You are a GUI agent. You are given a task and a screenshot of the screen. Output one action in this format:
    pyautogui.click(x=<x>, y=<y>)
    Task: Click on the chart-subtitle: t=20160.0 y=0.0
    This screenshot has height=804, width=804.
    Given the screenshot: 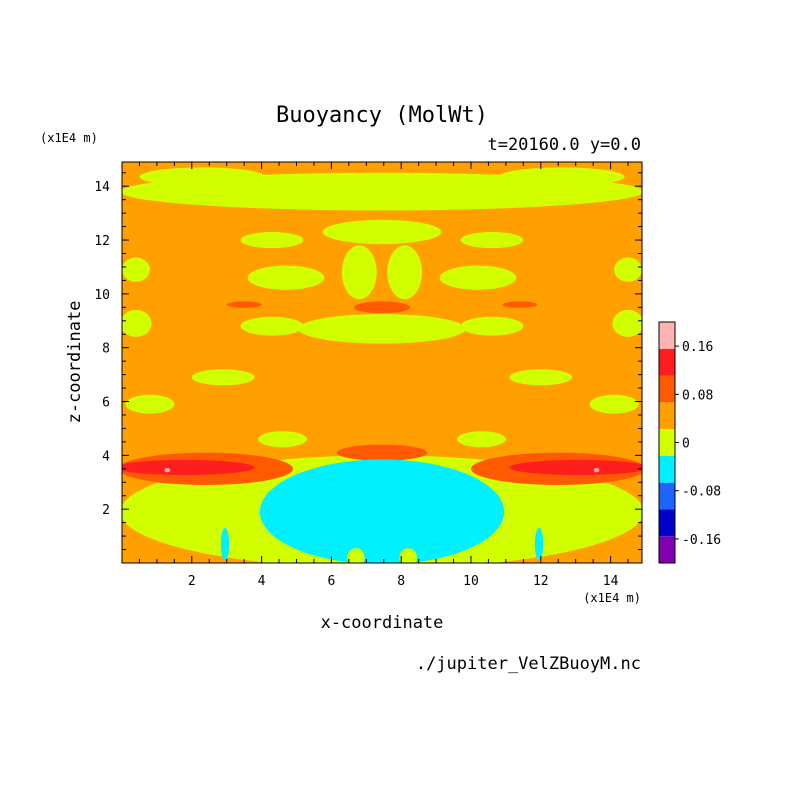 What is the action you would take?
    pyautogui.click(x=564, y=145)
    